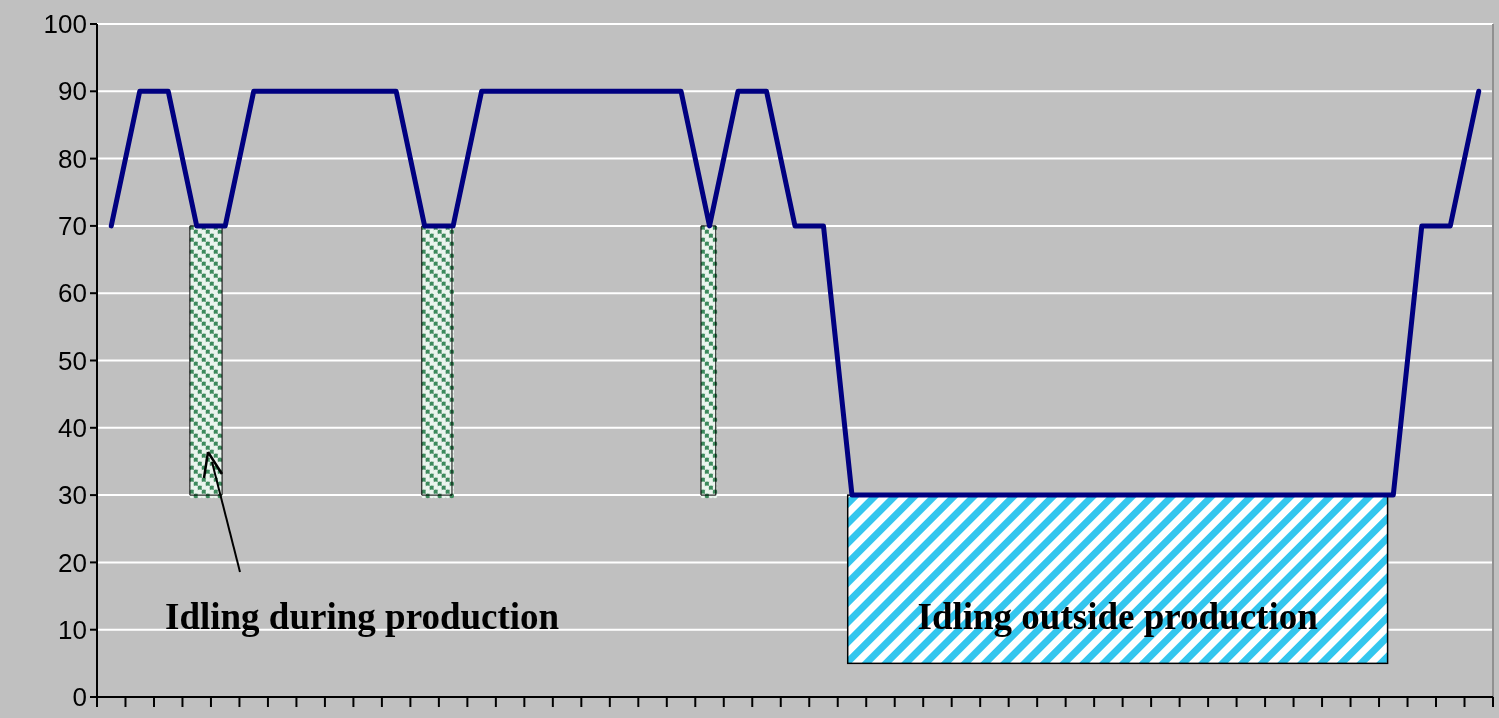 The width and height of the screenshot is (1499, 718). What do you see at coordinates (72, 293) in the screenshot?
I see `y-tick-label: 60` at bounding box center [72, 293].